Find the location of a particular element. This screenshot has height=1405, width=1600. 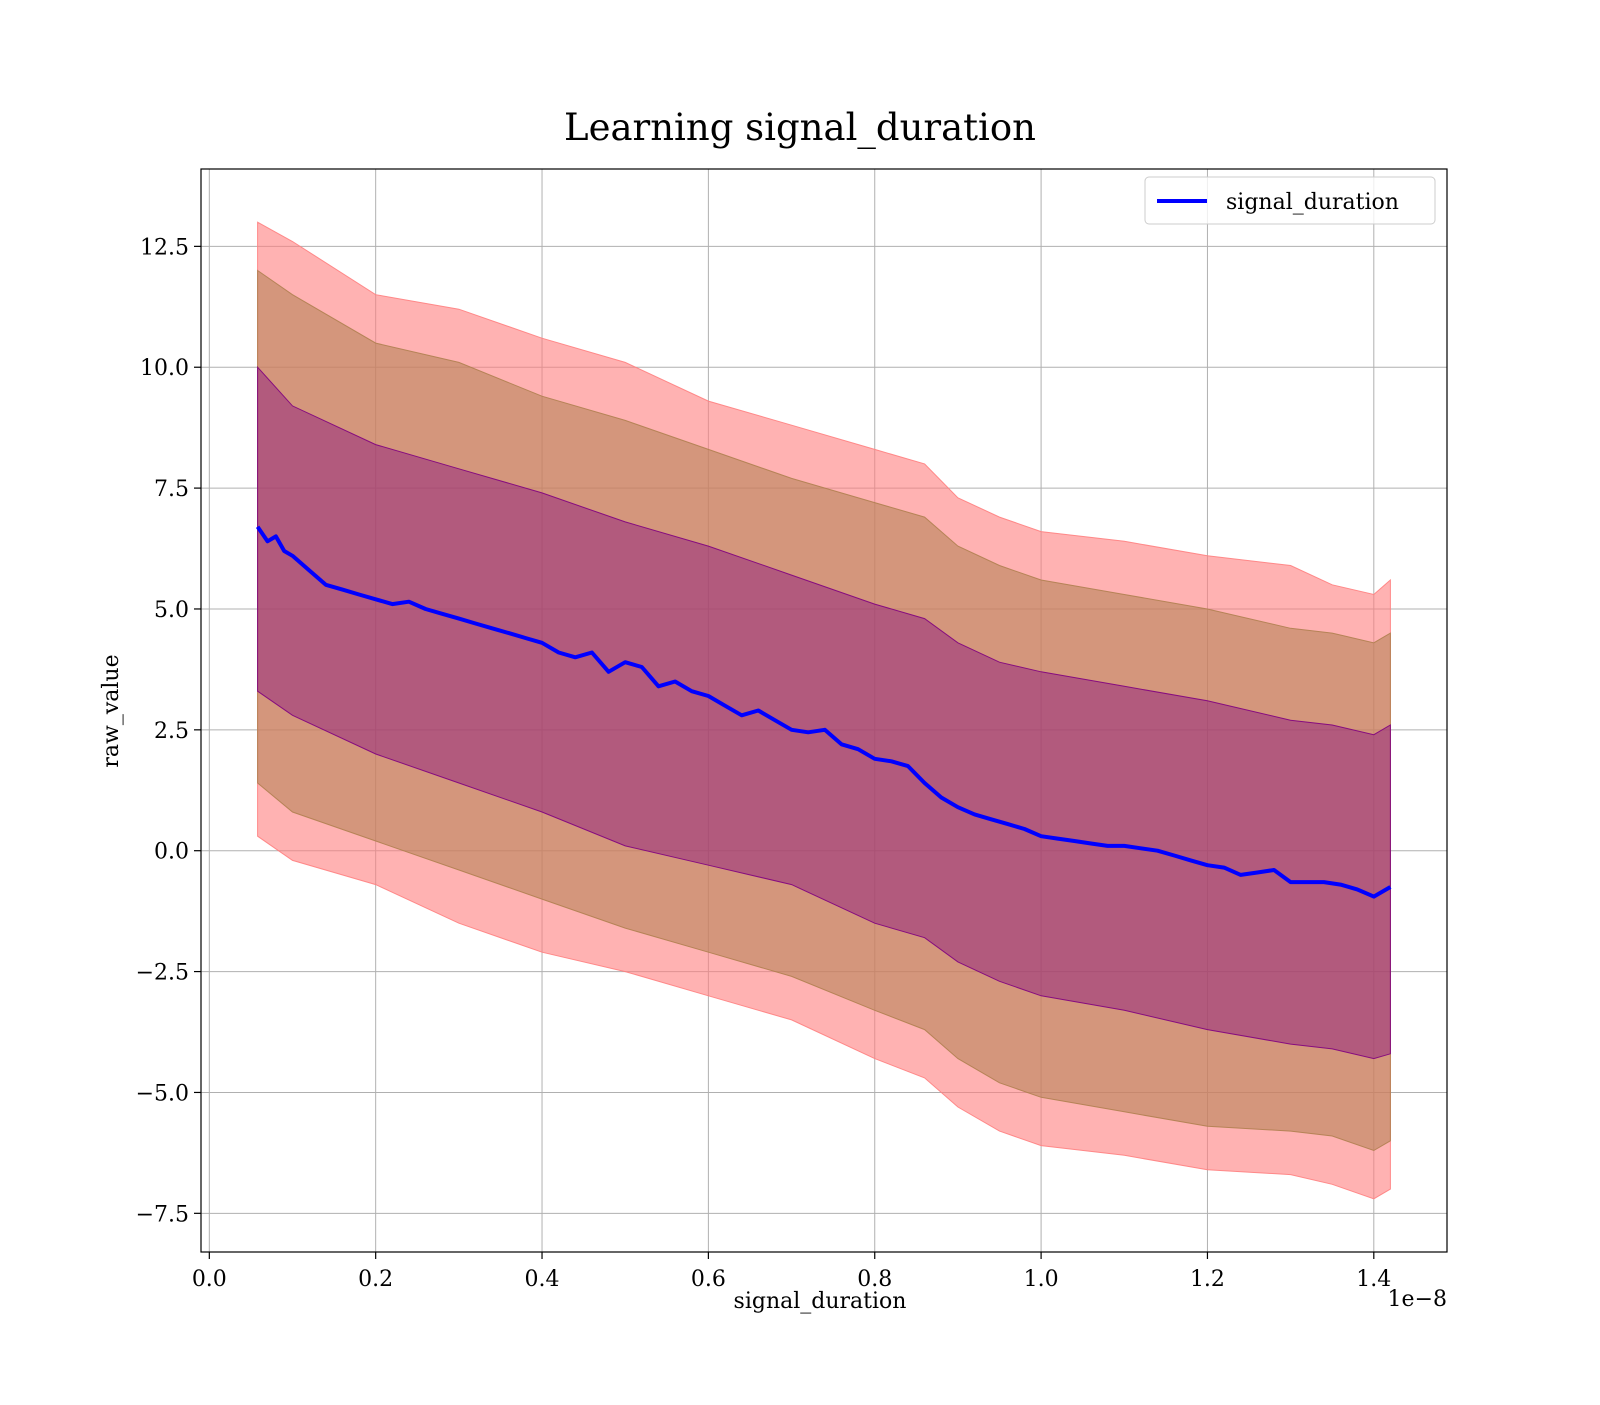

legend-box is located at coordinates (1290, 200).